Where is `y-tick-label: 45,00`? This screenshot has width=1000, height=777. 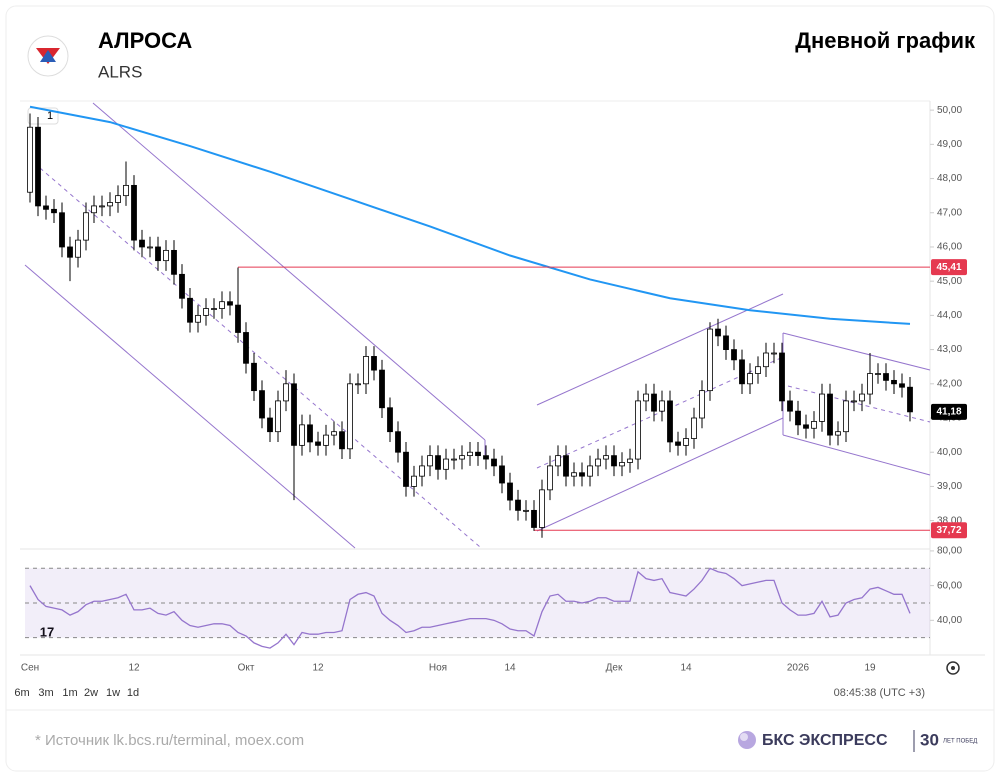 y-tick-label: 45,00 is located at coordinates (949, 281).